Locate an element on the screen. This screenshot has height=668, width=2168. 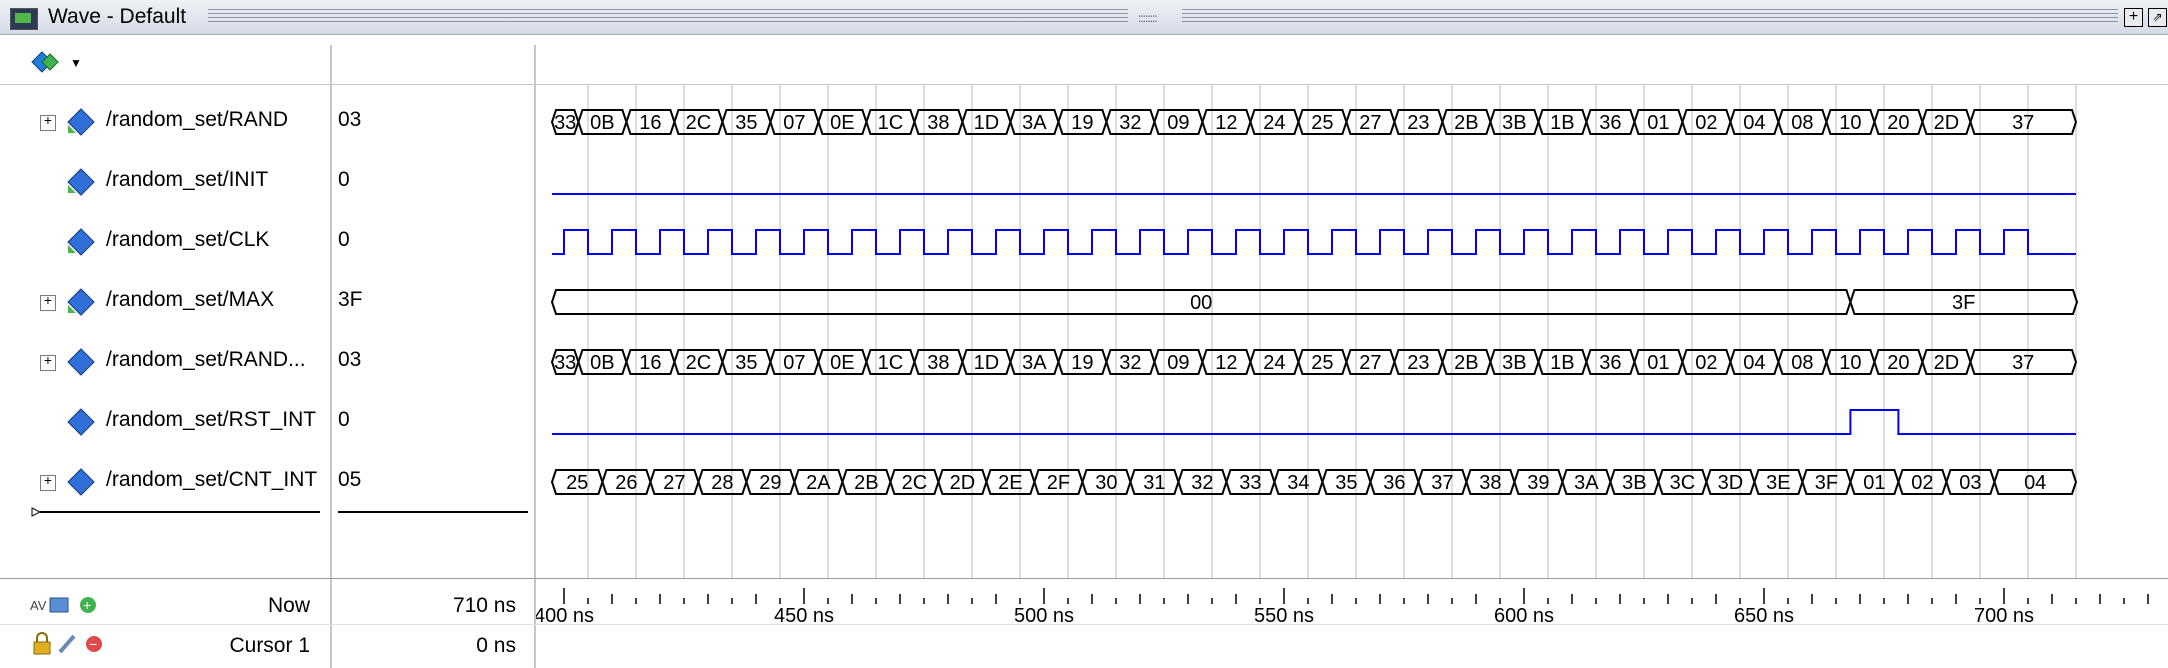
signal-value: 0 is located at coordinates (344, 179).